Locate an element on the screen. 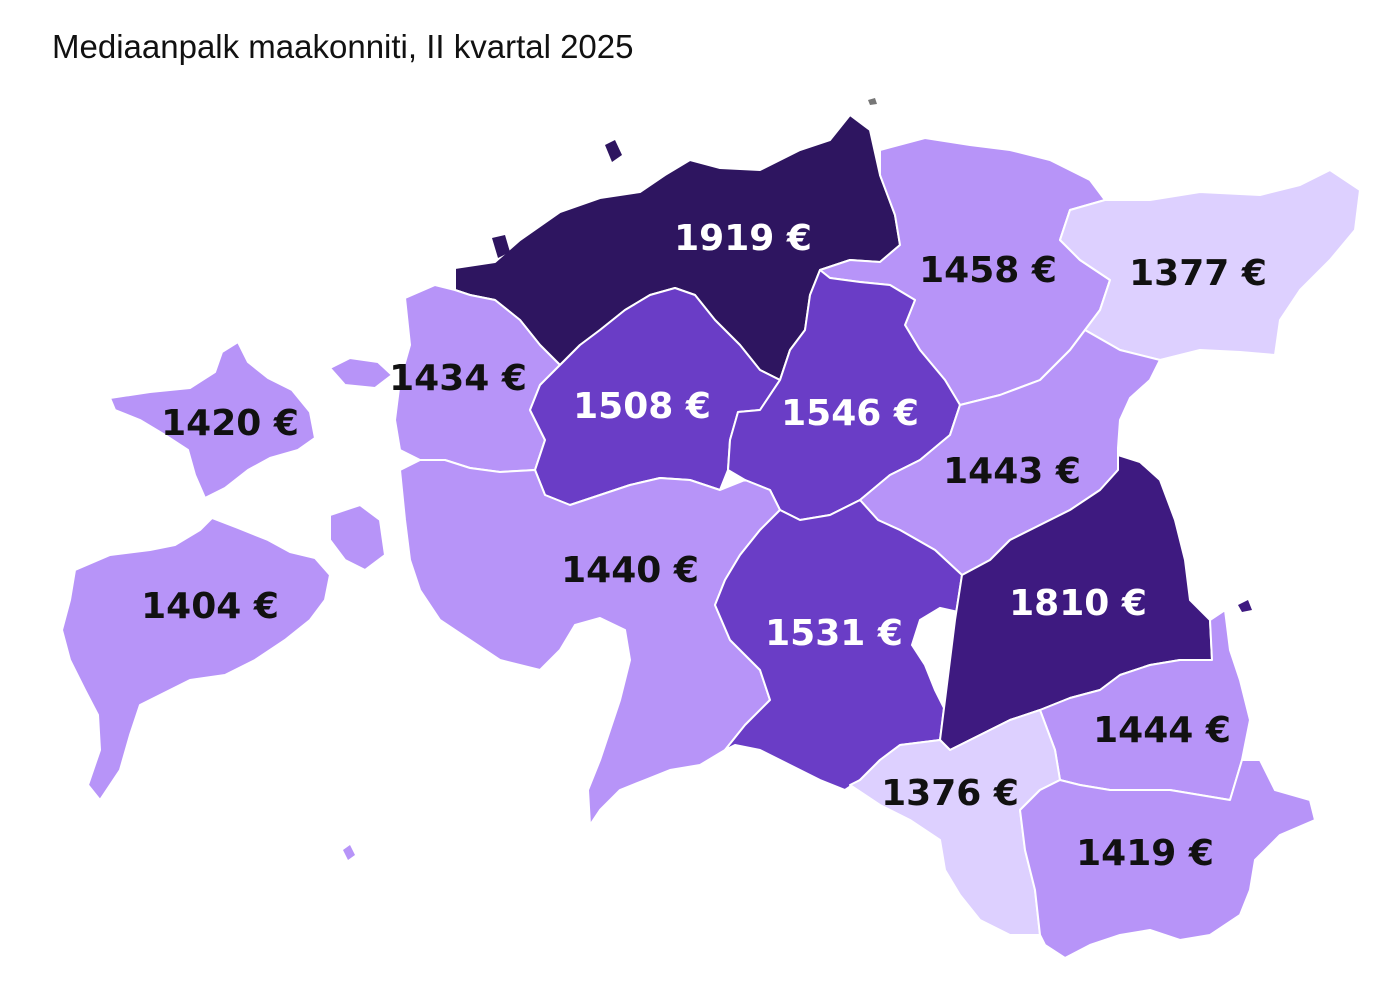  island-mohni is located at coordinates (872, 101).